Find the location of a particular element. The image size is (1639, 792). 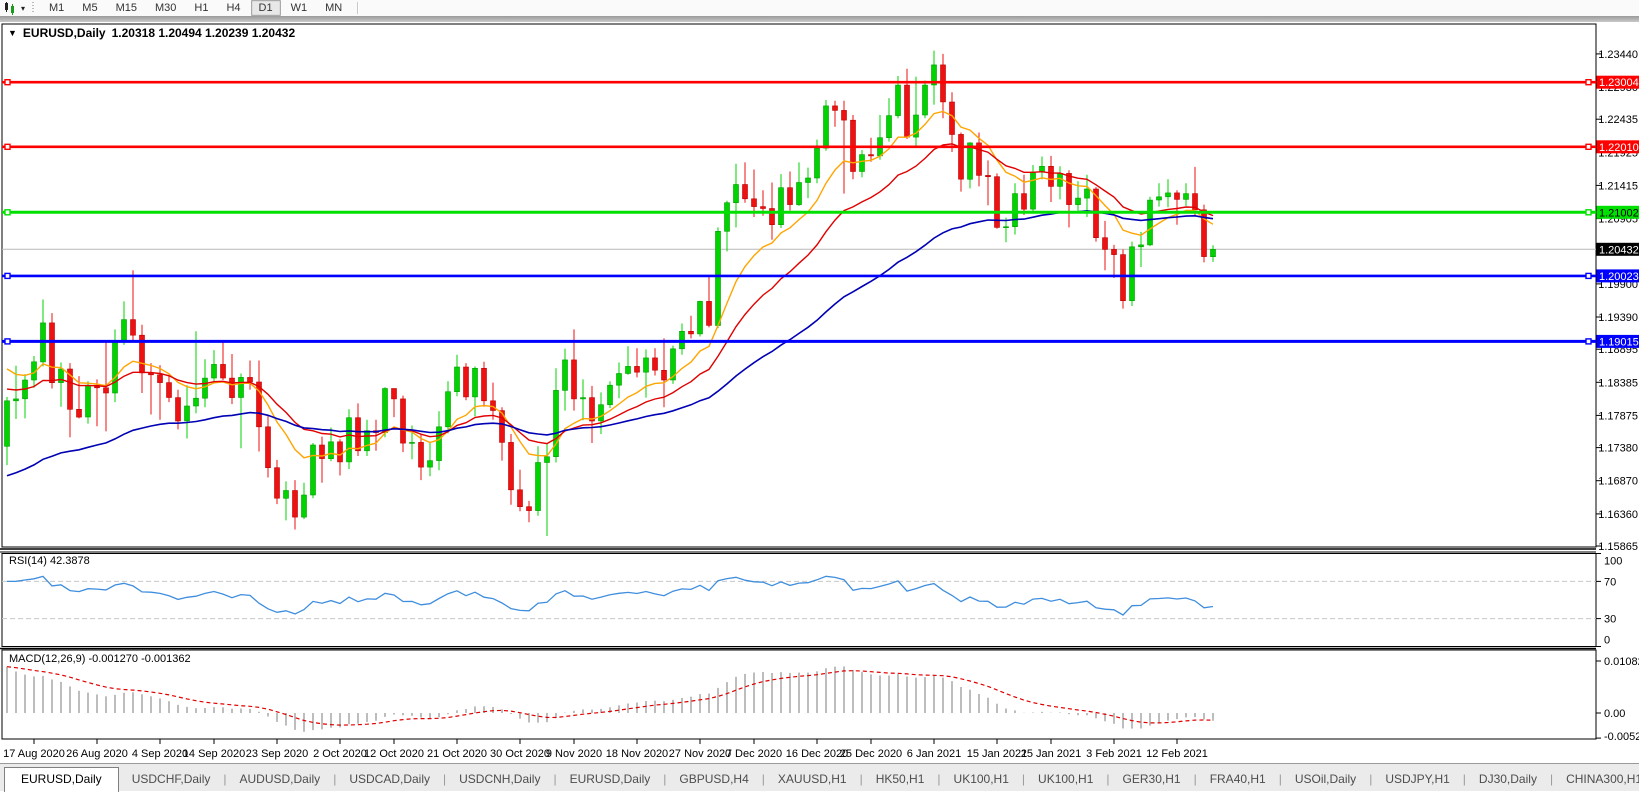

svg-text: 1.23004 is located at coordinates (1619, 83).